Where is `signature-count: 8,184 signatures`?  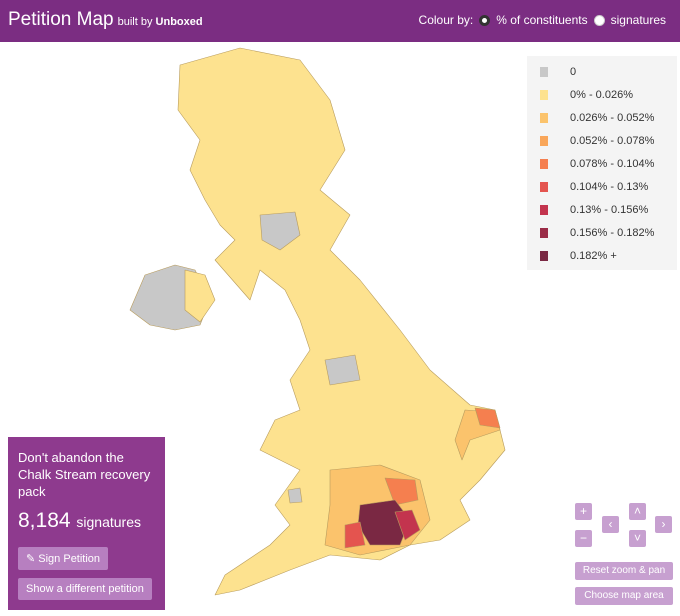 signature-count: 8,184 signatures is located at coordinates (79, 521).